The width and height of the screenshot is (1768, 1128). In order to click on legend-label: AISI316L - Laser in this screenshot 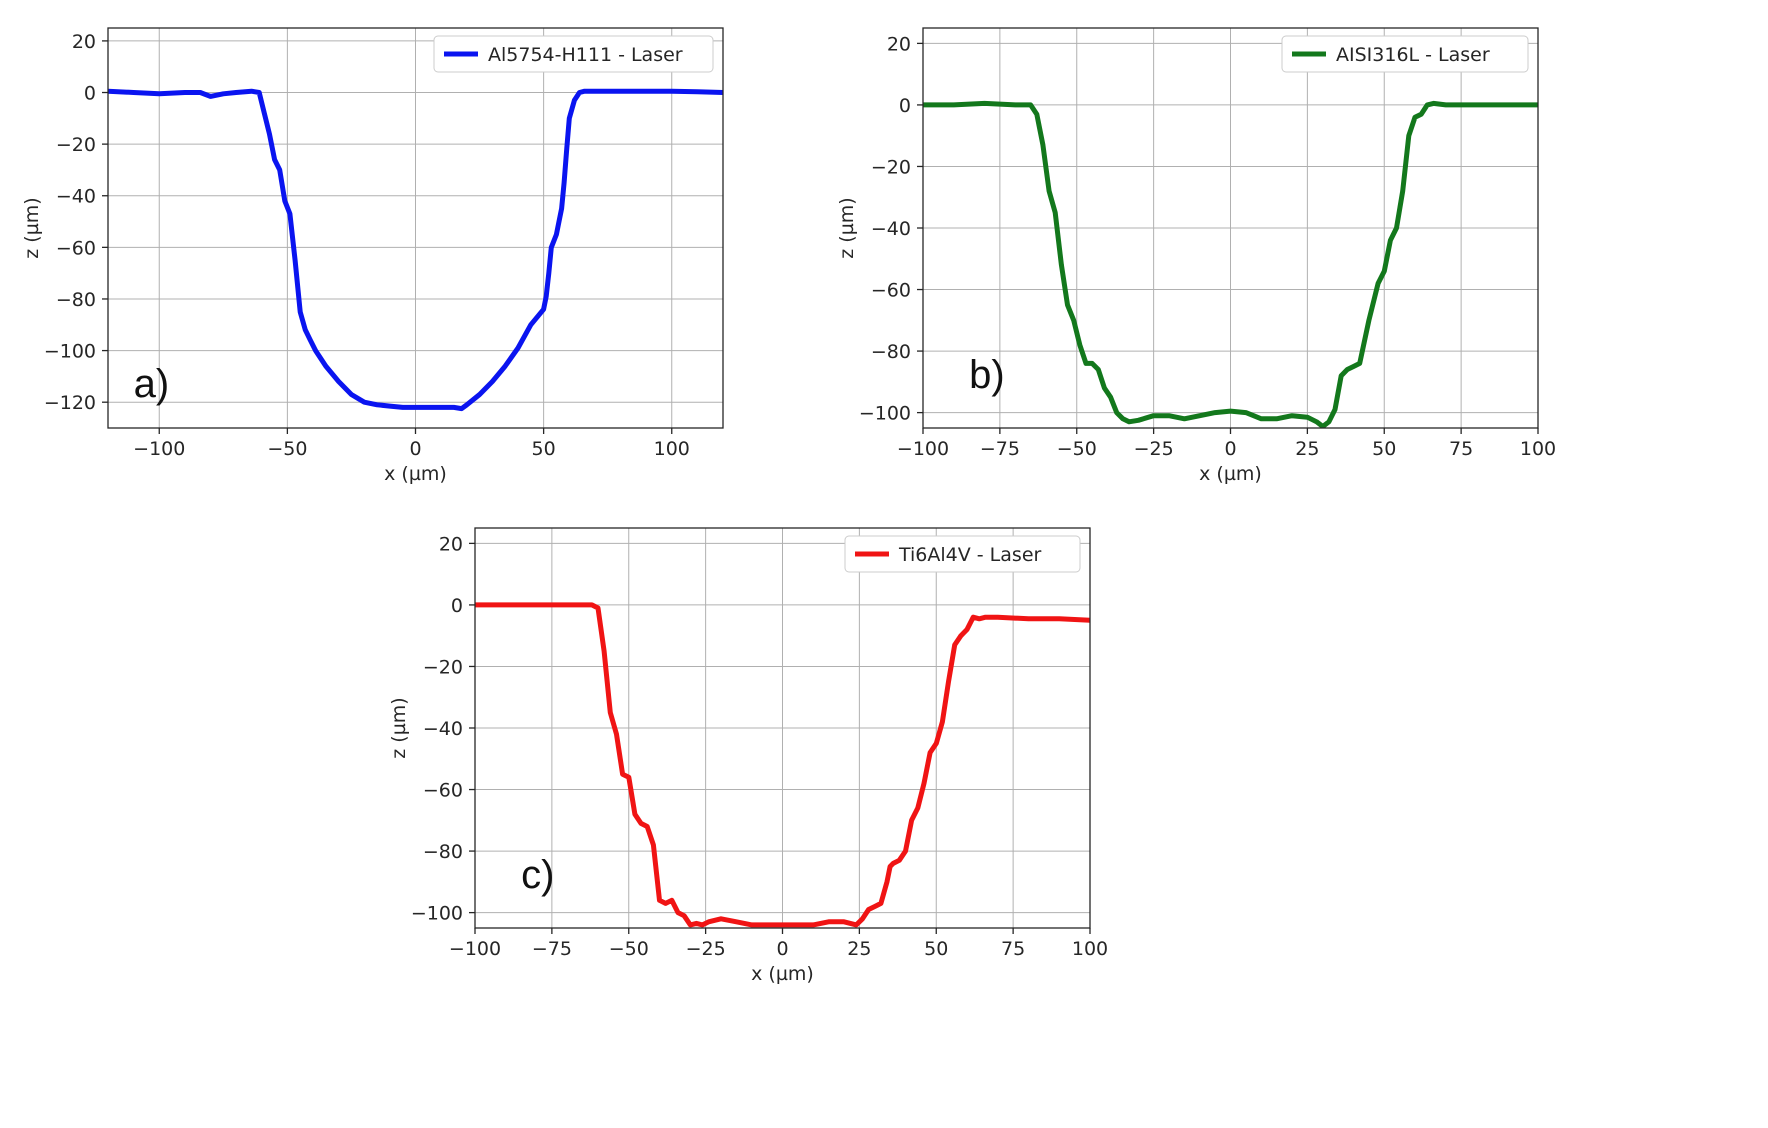, I will do `click(1413, 55)`.